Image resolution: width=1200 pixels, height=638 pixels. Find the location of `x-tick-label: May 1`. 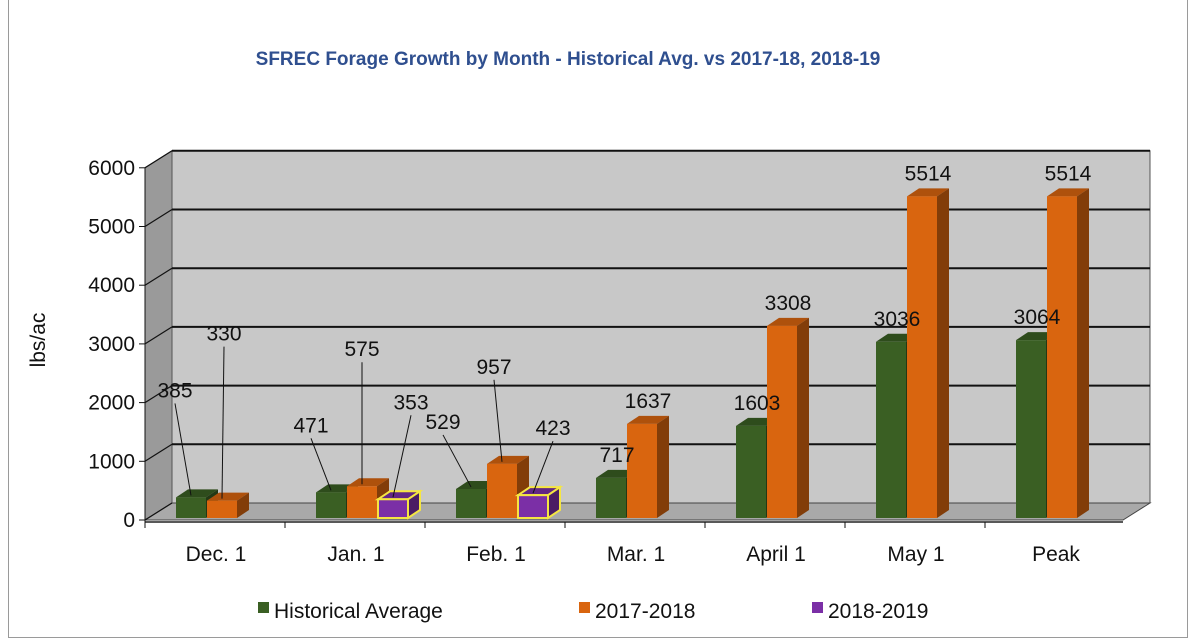

x-tick-label: May 1 is located at coordinates (915, 554).